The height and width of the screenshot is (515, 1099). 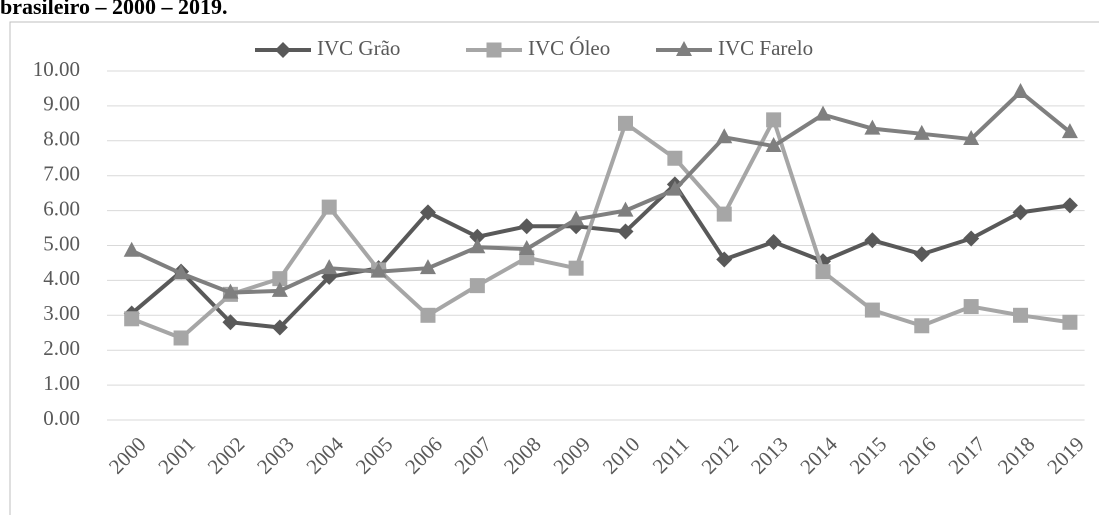 I want to click on x-tick-label: 2003, so click(x=275, y=455).